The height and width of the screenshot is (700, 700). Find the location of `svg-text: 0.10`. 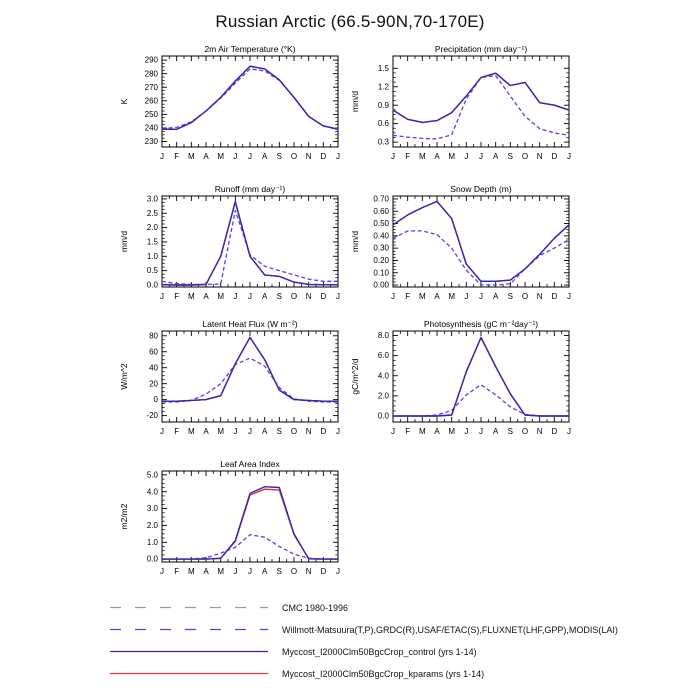

svg-text: 0.10 is located at coordinates (381, 272).